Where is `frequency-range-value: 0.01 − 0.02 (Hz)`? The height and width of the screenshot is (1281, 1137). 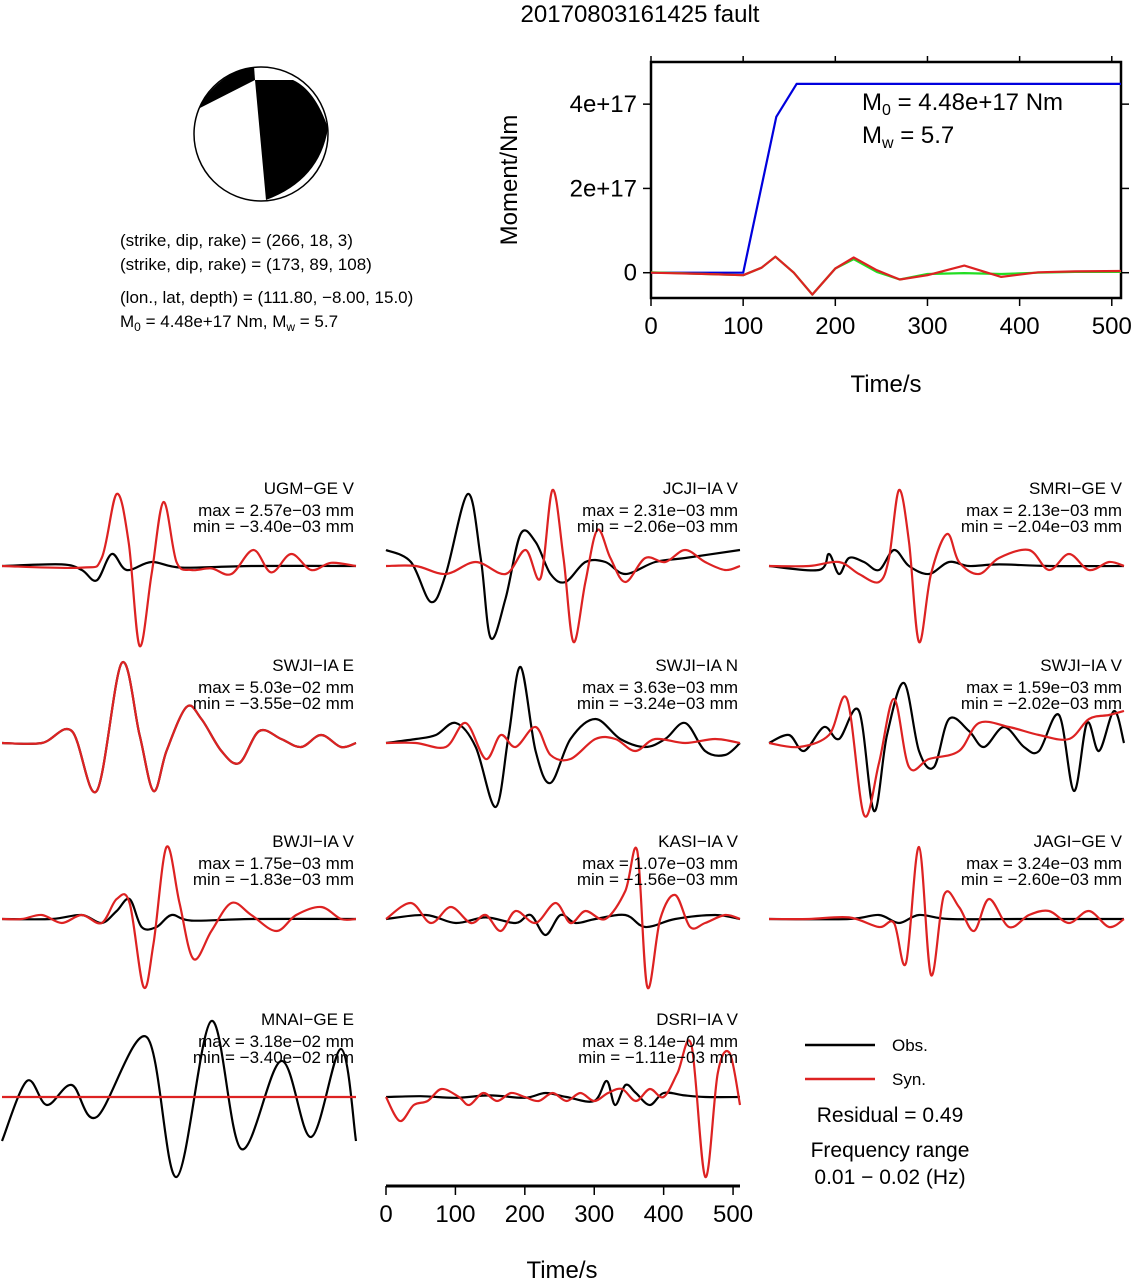
frequency-range-value: 0.01 − 0.02 (Hz) is located at coordinates (889, 1177).